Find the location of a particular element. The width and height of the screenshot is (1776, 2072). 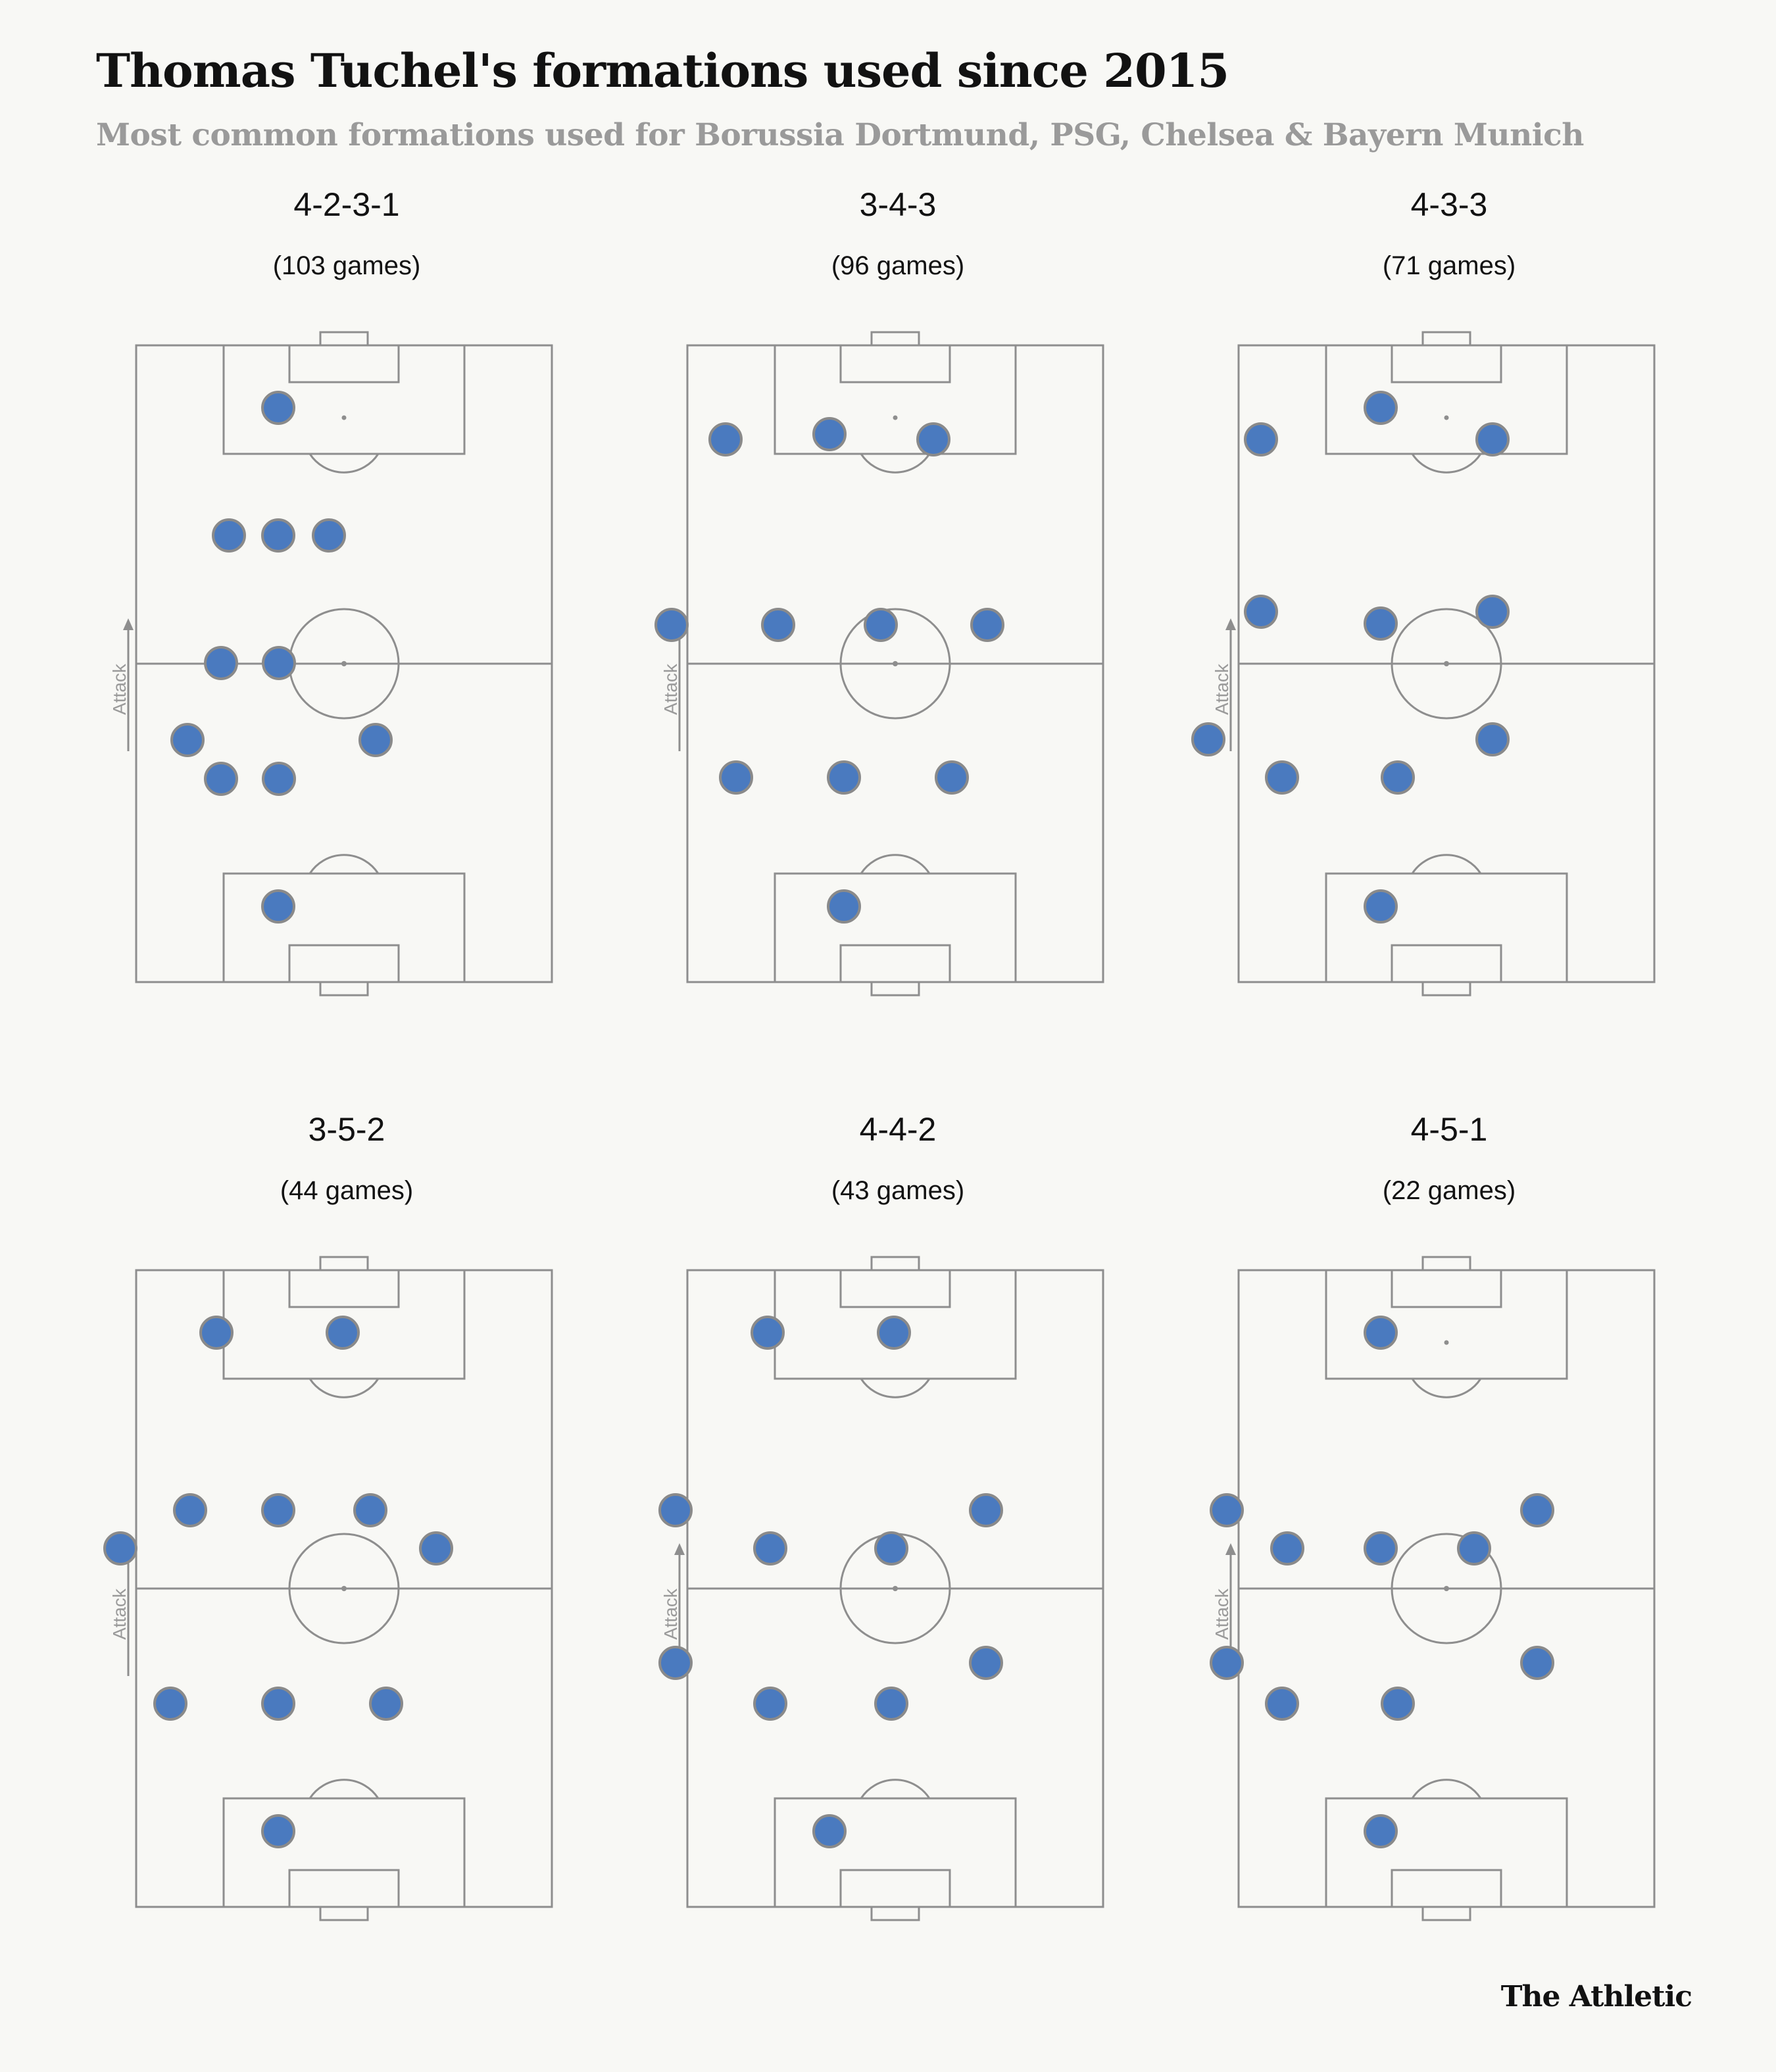

formation-name: 3-5-2 is located at coordinates (346, 1129).